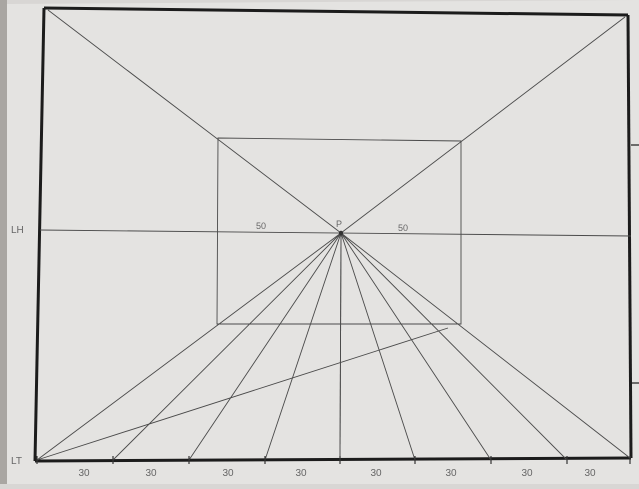 The width and height of the screenshot is (639, 489). I want to click on ground-mark-labels: 30 30 30 30 30 30 30 30, so click(337, 473).